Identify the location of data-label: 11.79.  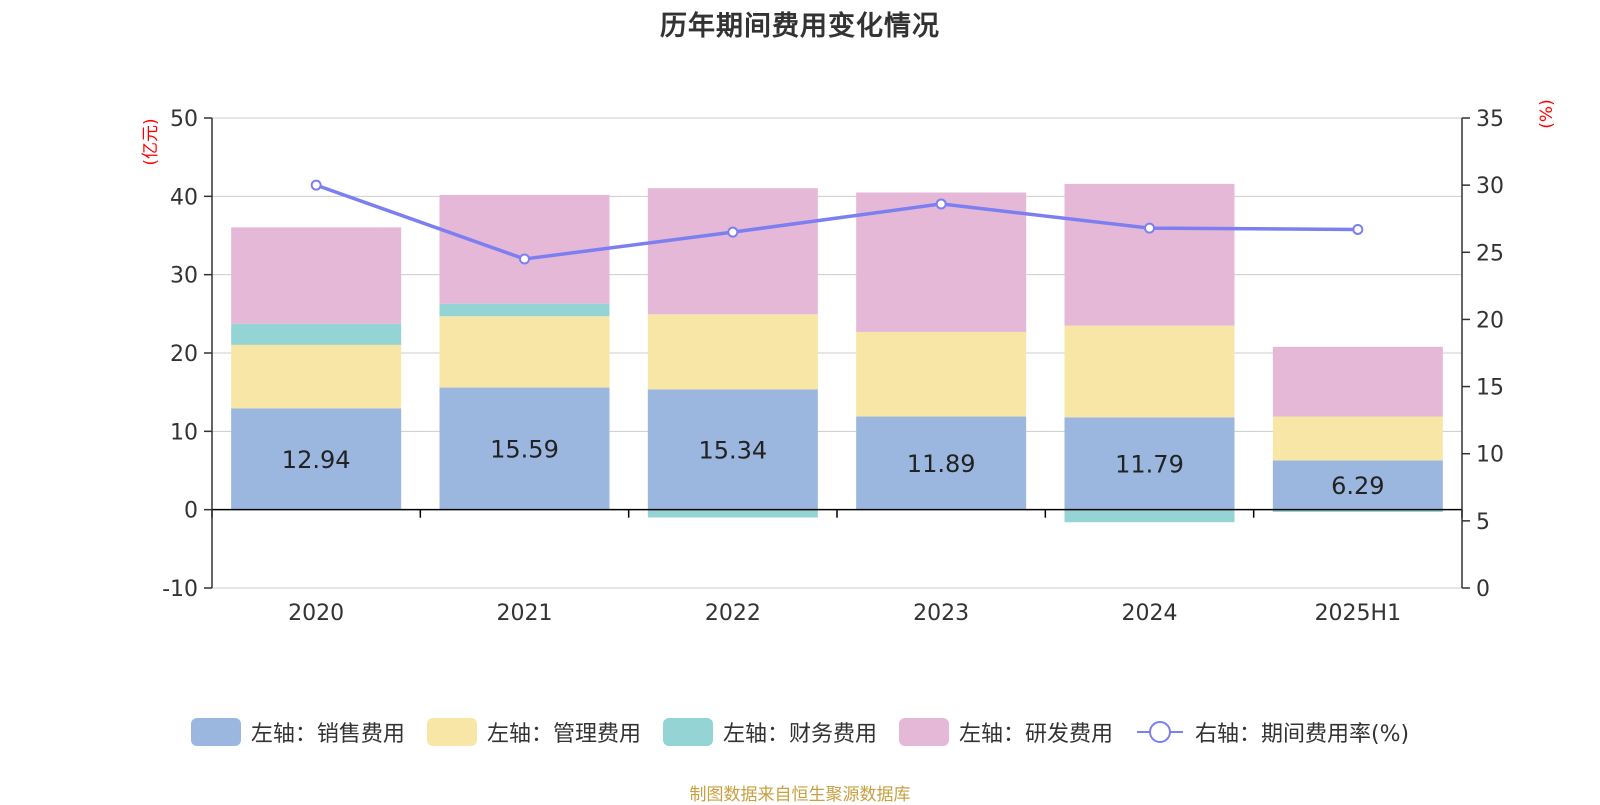
(1149, 464).